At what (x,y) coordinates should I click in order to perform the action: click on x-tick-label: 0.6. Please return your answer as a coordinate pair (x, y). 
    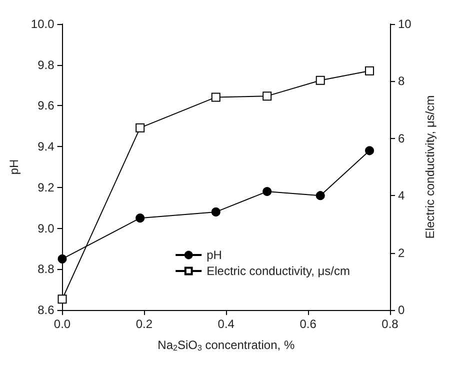
    Looking at the image, I should click on (308, 324).